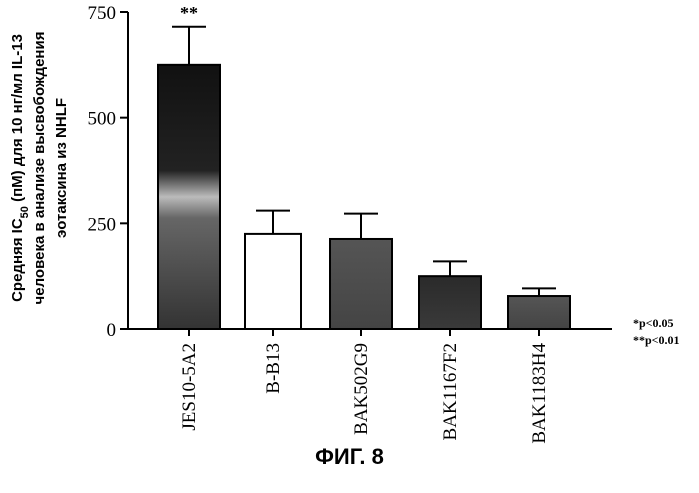  Describe the element at coordinates (539, 393) in the screenshot. I see `x-tick-label: BAK1183H4` at that location.